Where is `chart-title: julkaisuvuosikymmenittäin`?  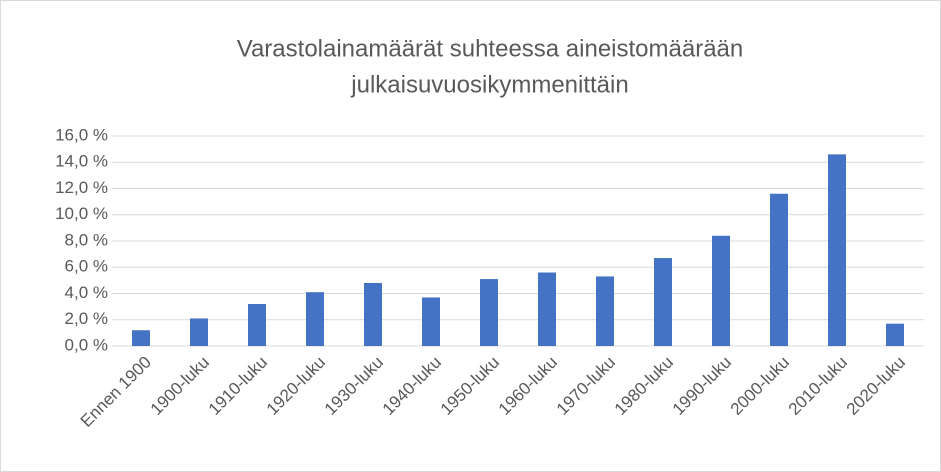
chart-title: julkaisuvuosikymmenittäin is located at coordinates (489, 84).